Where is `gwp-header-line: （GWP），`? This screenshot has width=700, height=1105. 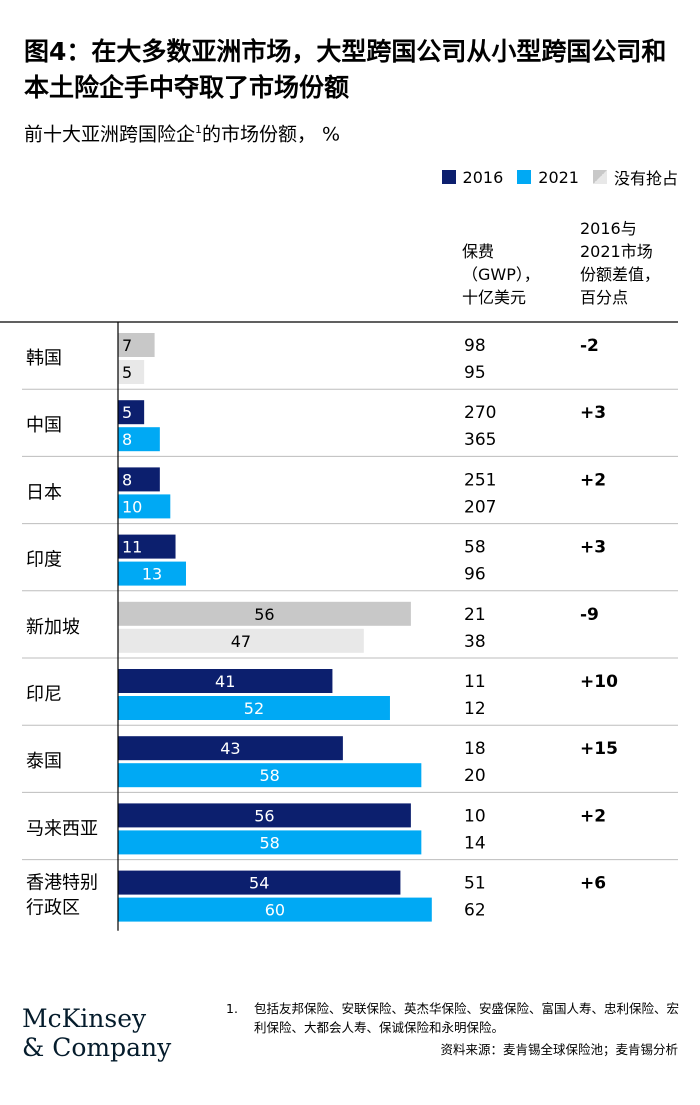 gwp-header-line: （GWP）， is located at coordinates (501, 274).